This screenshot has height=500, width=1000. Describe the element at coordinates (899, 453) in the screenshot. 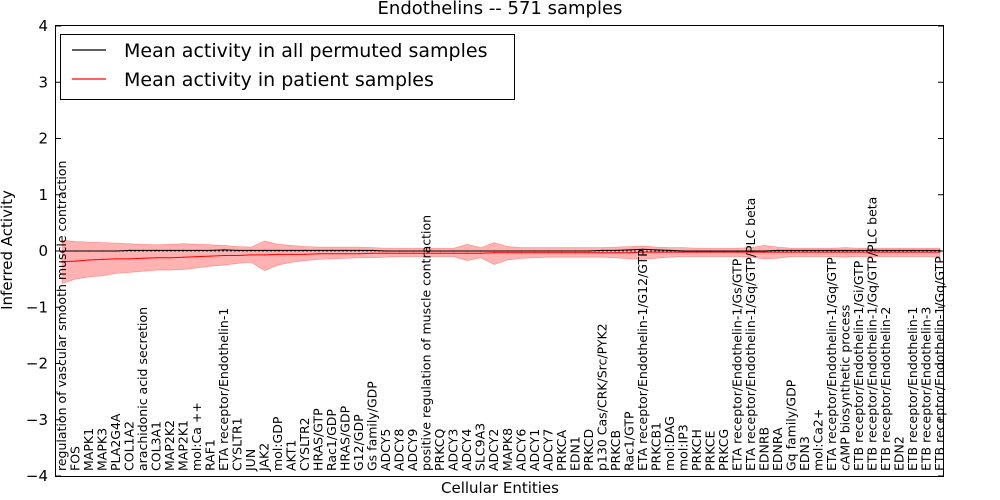

I see `entity-label: EDN2` at that location.